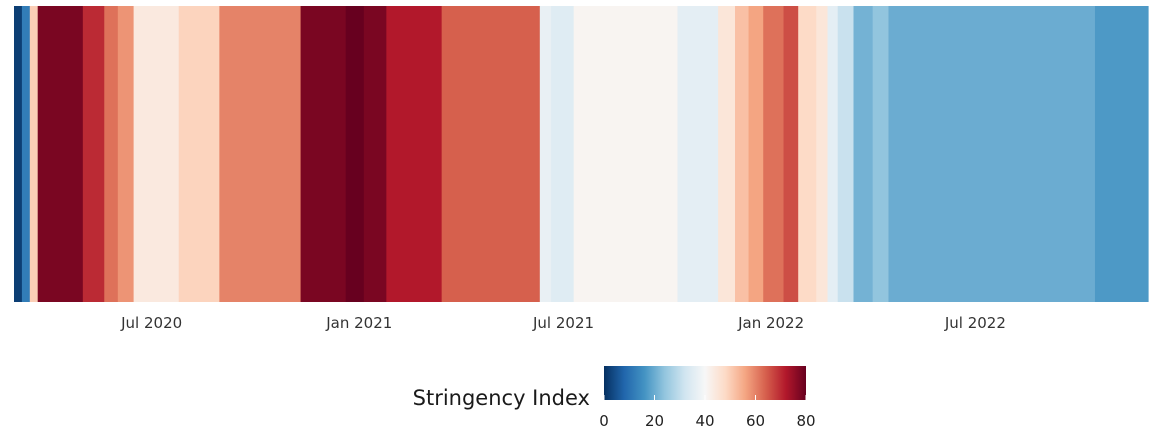  I want to click on colorbar: Stringency Index 0 20 40 60 80, so click(614, 398).